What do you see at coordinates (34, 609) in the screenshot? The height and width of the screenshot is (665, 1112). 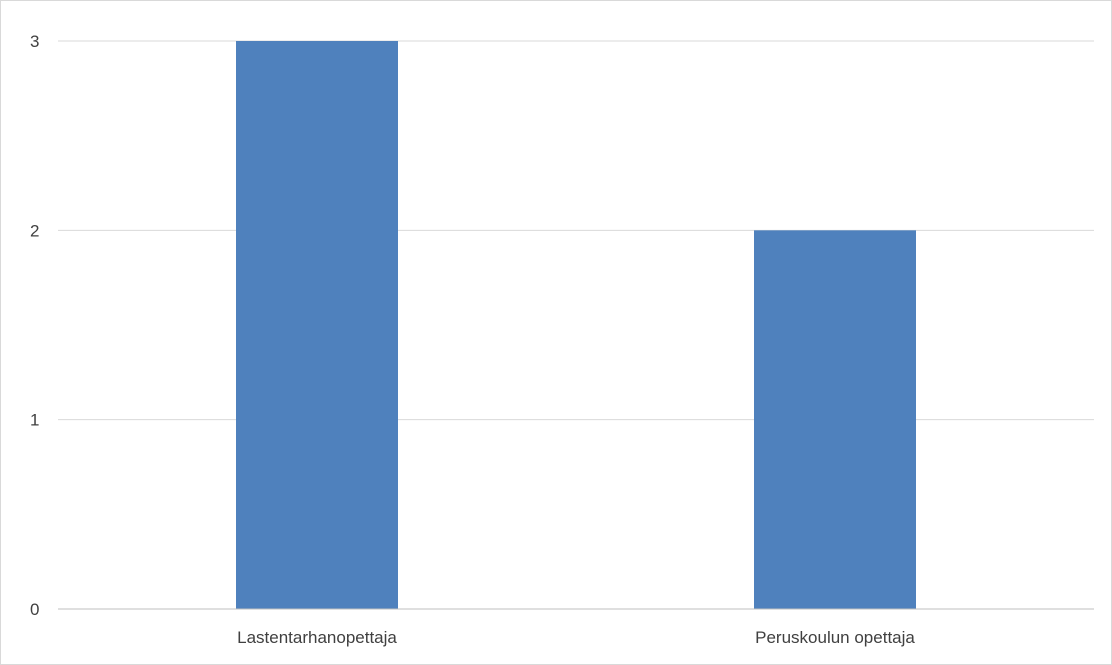 I see `y-tick-label-0: 0` at bounding box center [34, 609].